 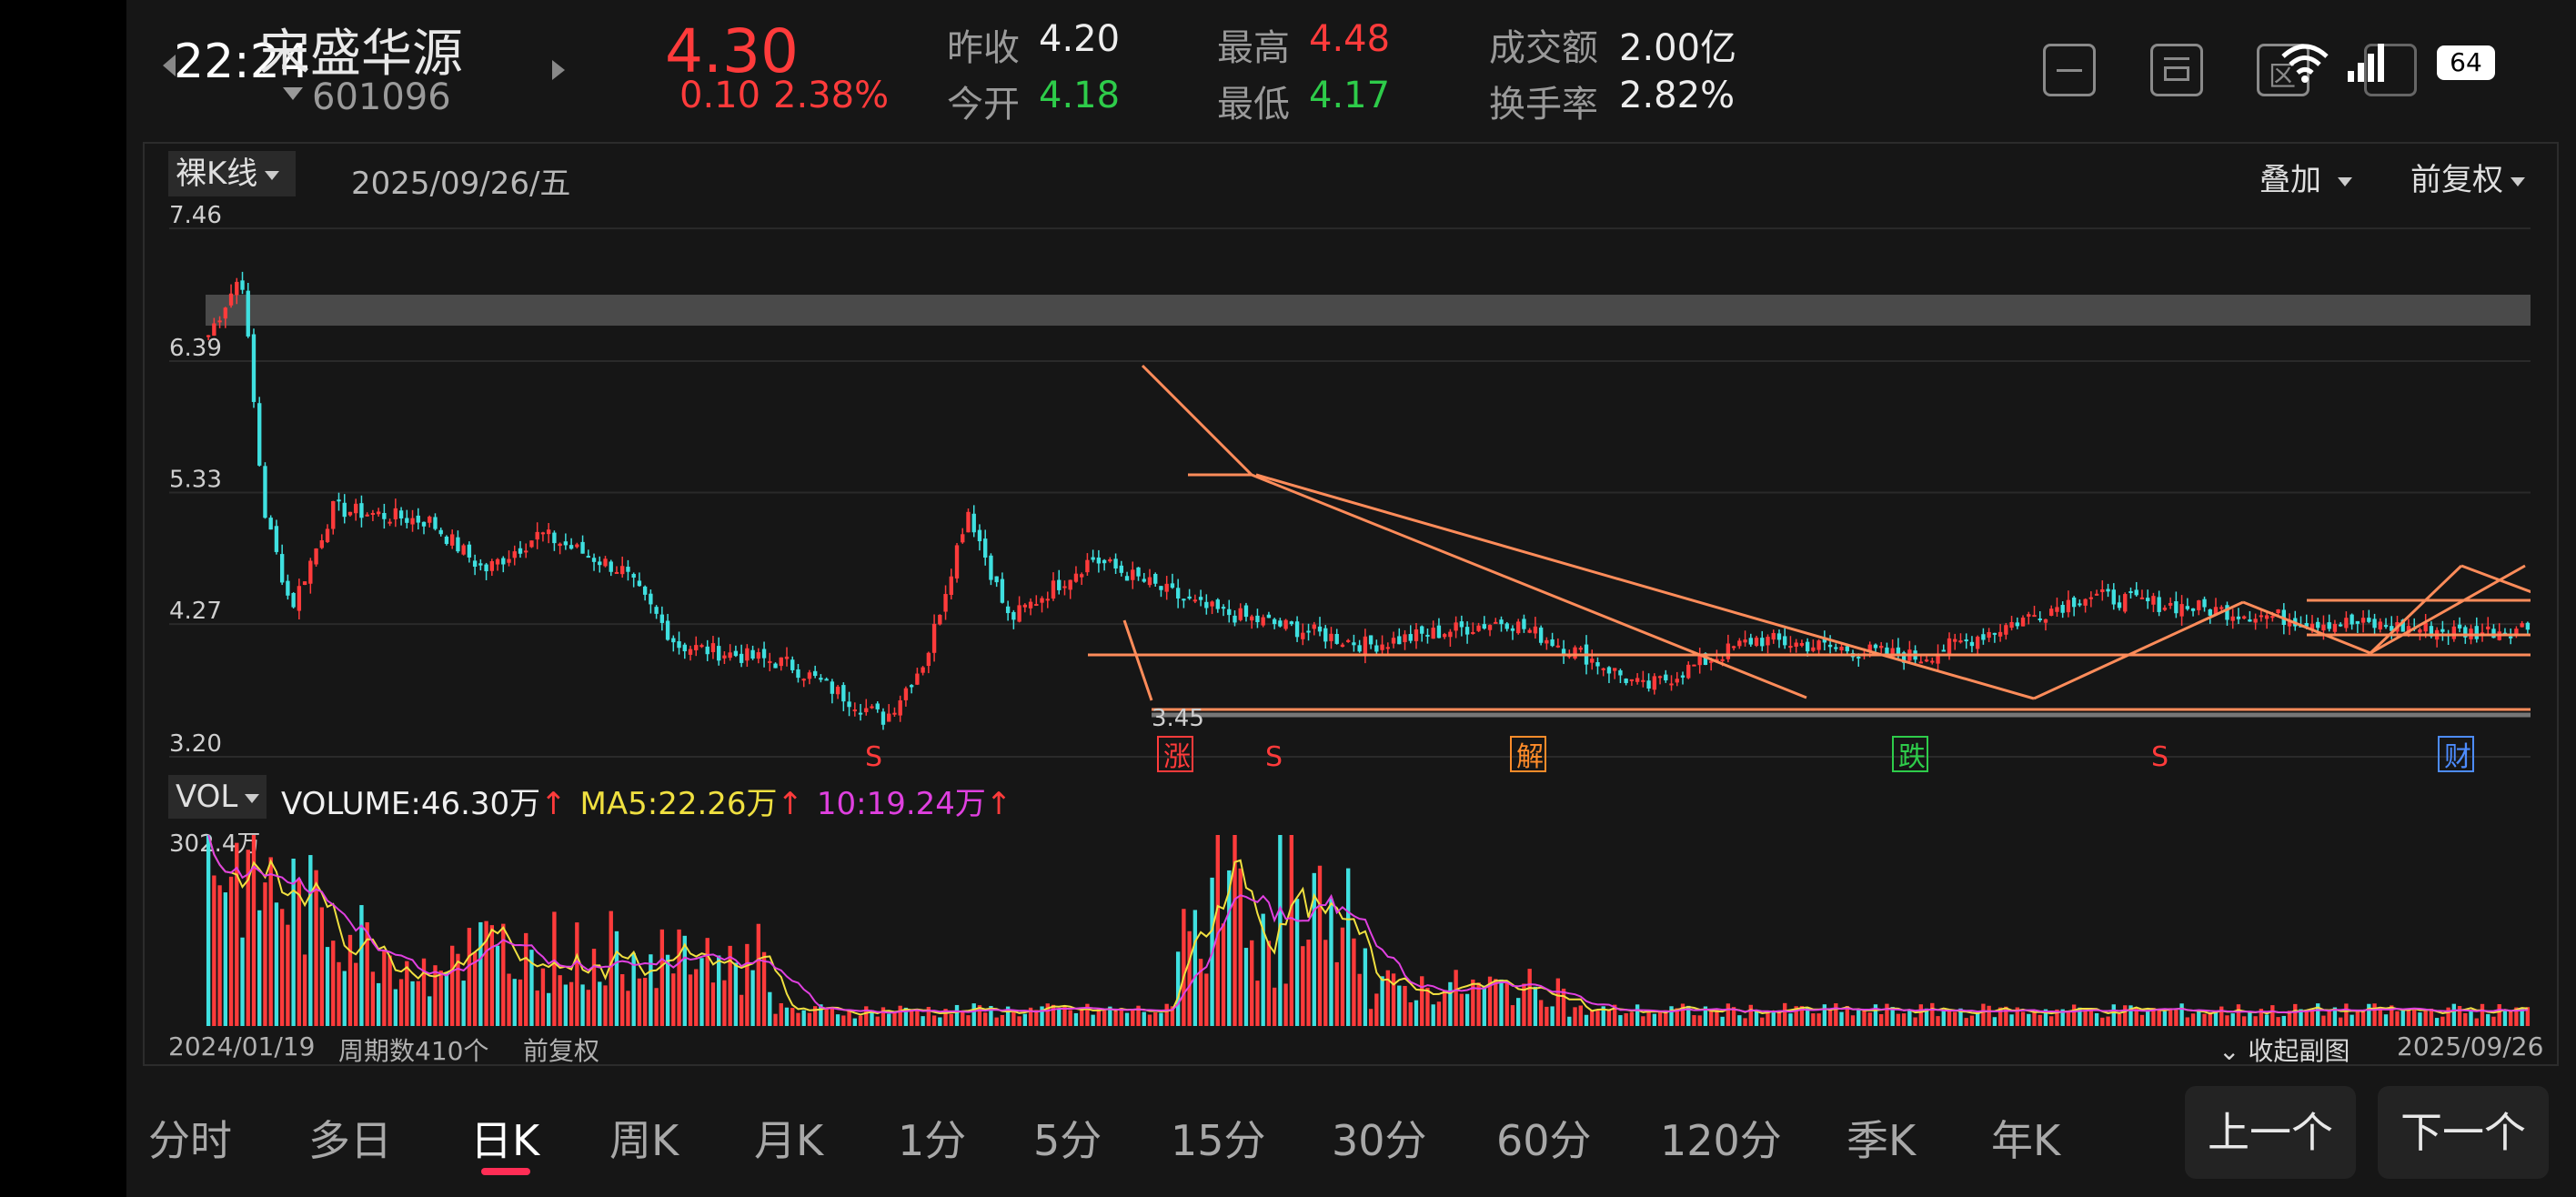 I want to click on tab-intraday: 分时, so click(x=190, y=1140).